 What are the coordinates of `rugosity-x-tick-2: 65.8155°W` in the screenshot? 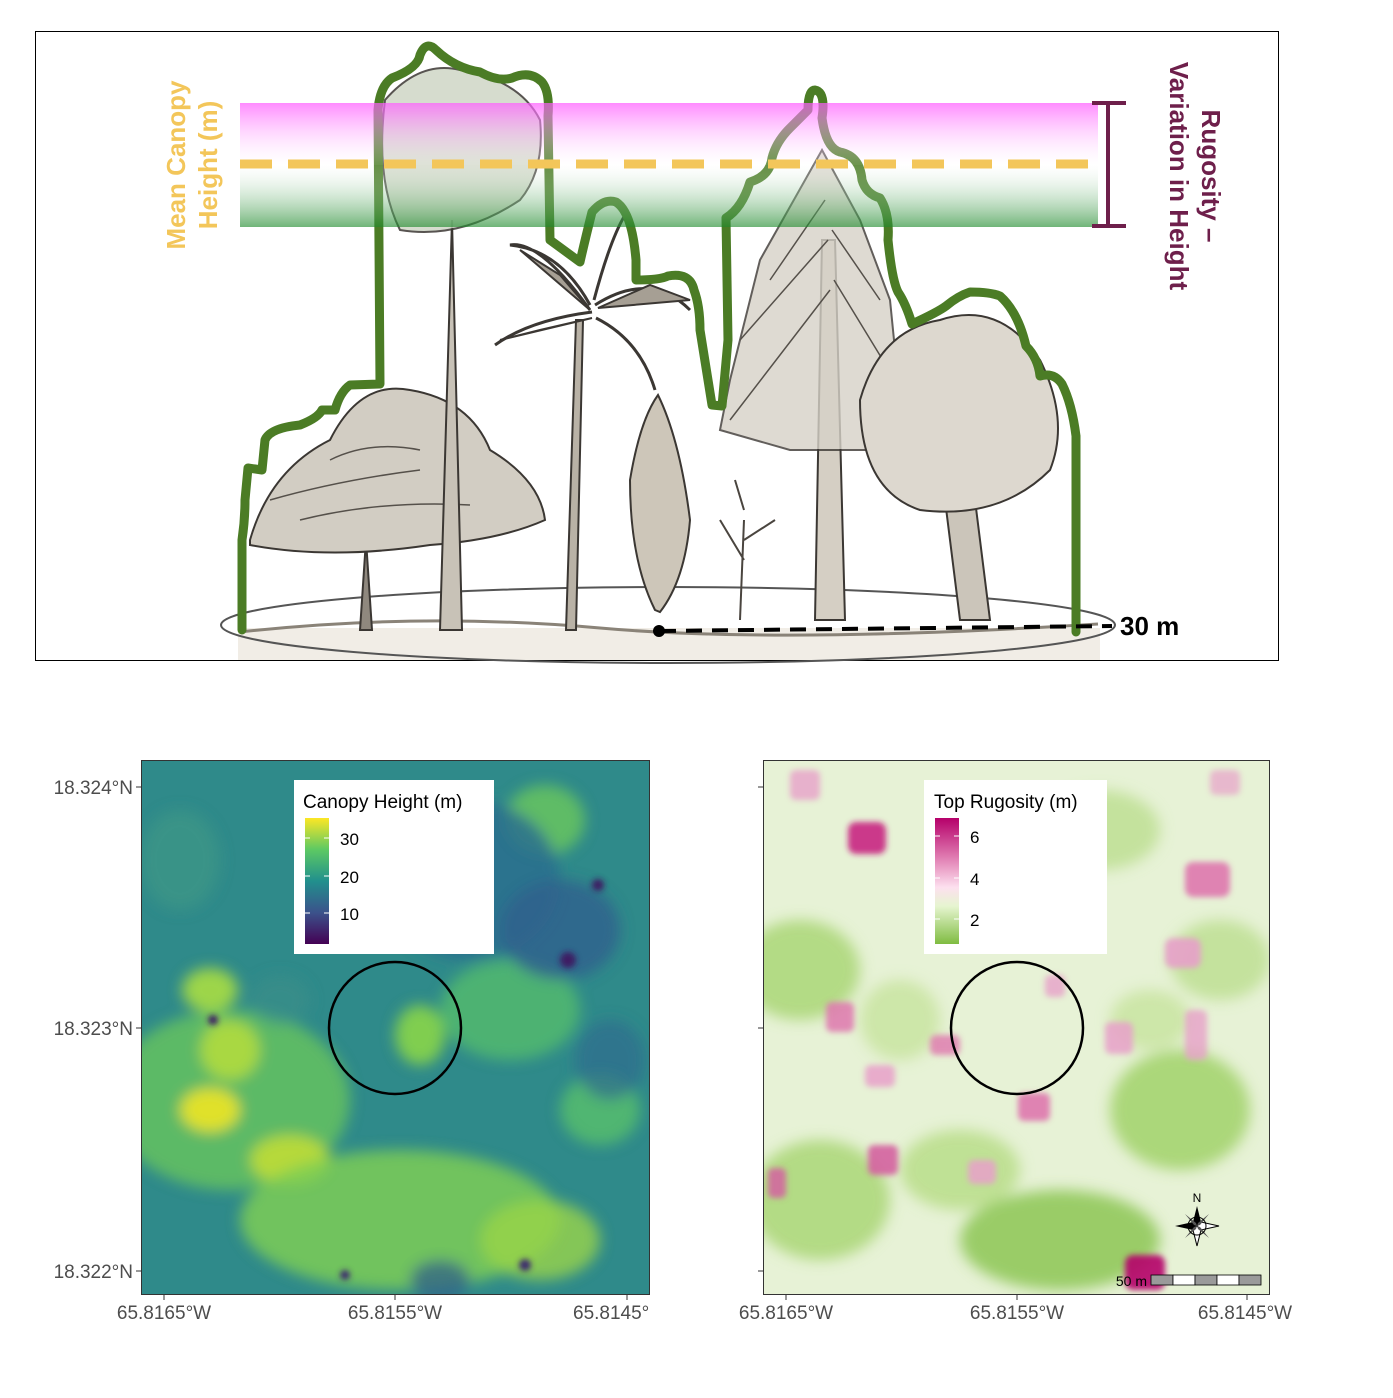 It's located at (1017, 1313).